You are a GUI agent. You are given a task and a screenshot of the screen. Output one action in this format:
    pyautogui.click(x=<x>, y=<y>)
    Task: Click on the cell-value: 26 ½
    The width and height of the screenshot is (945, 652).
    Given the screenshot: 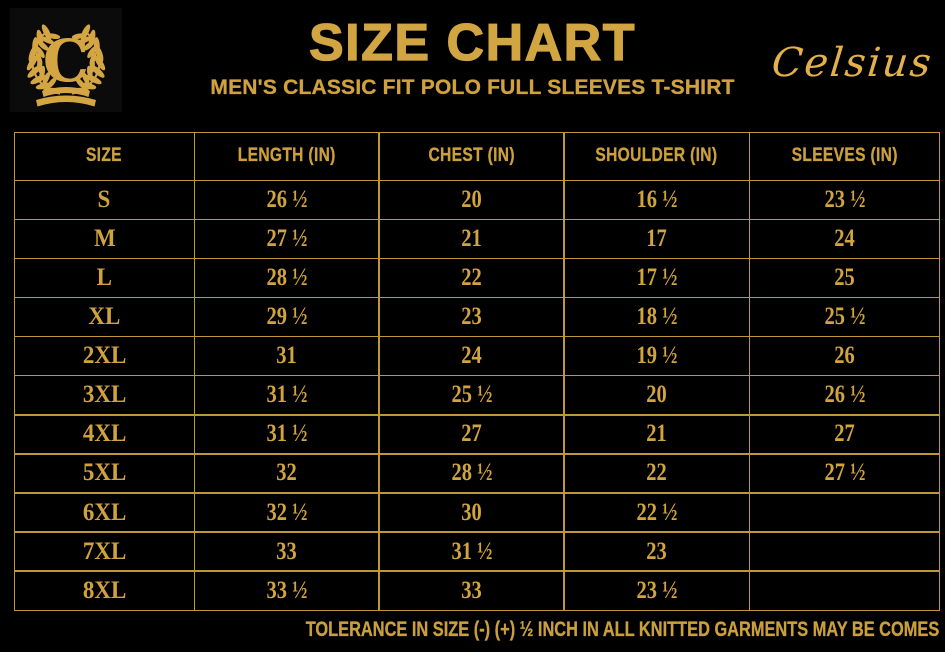 What is the action you would take?
    pyautogui.click(x=287, y=199)
    